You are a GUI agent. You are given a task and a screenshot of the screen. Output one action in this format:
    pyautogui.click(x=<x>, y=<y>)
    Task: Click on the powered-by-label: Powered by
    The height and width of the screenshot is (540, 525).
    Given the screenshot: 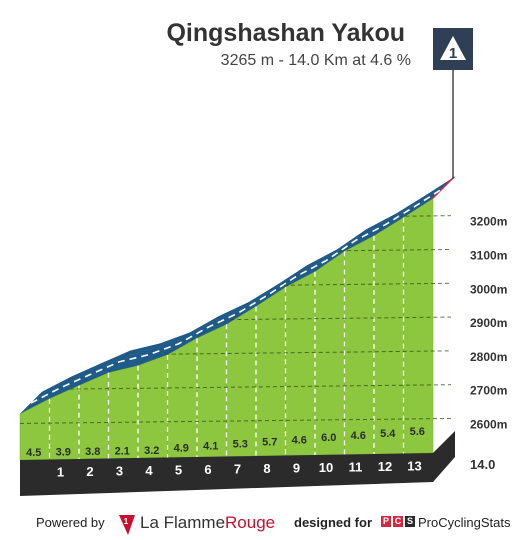 What is the action you would take?
    pyautogui.click(x=70, y=522)
    